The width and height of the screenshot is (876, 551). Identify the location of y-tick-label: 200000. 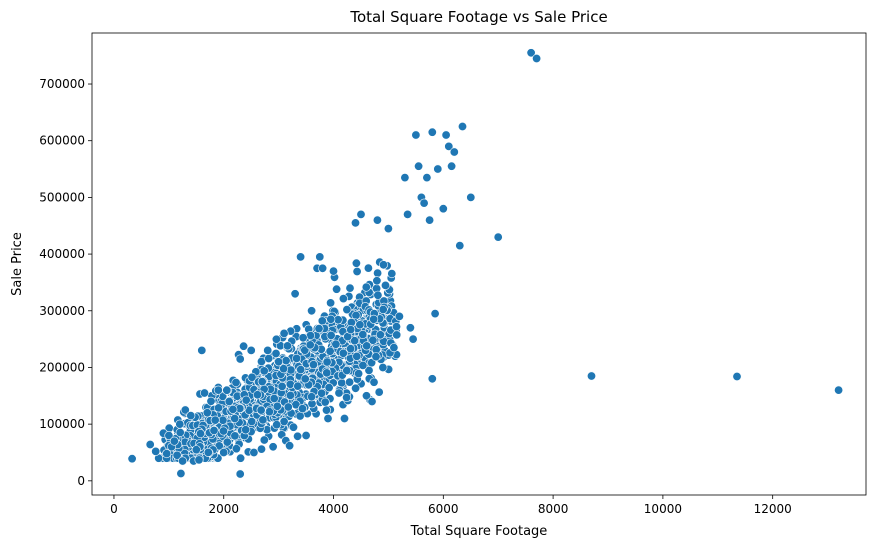
(62, 367).